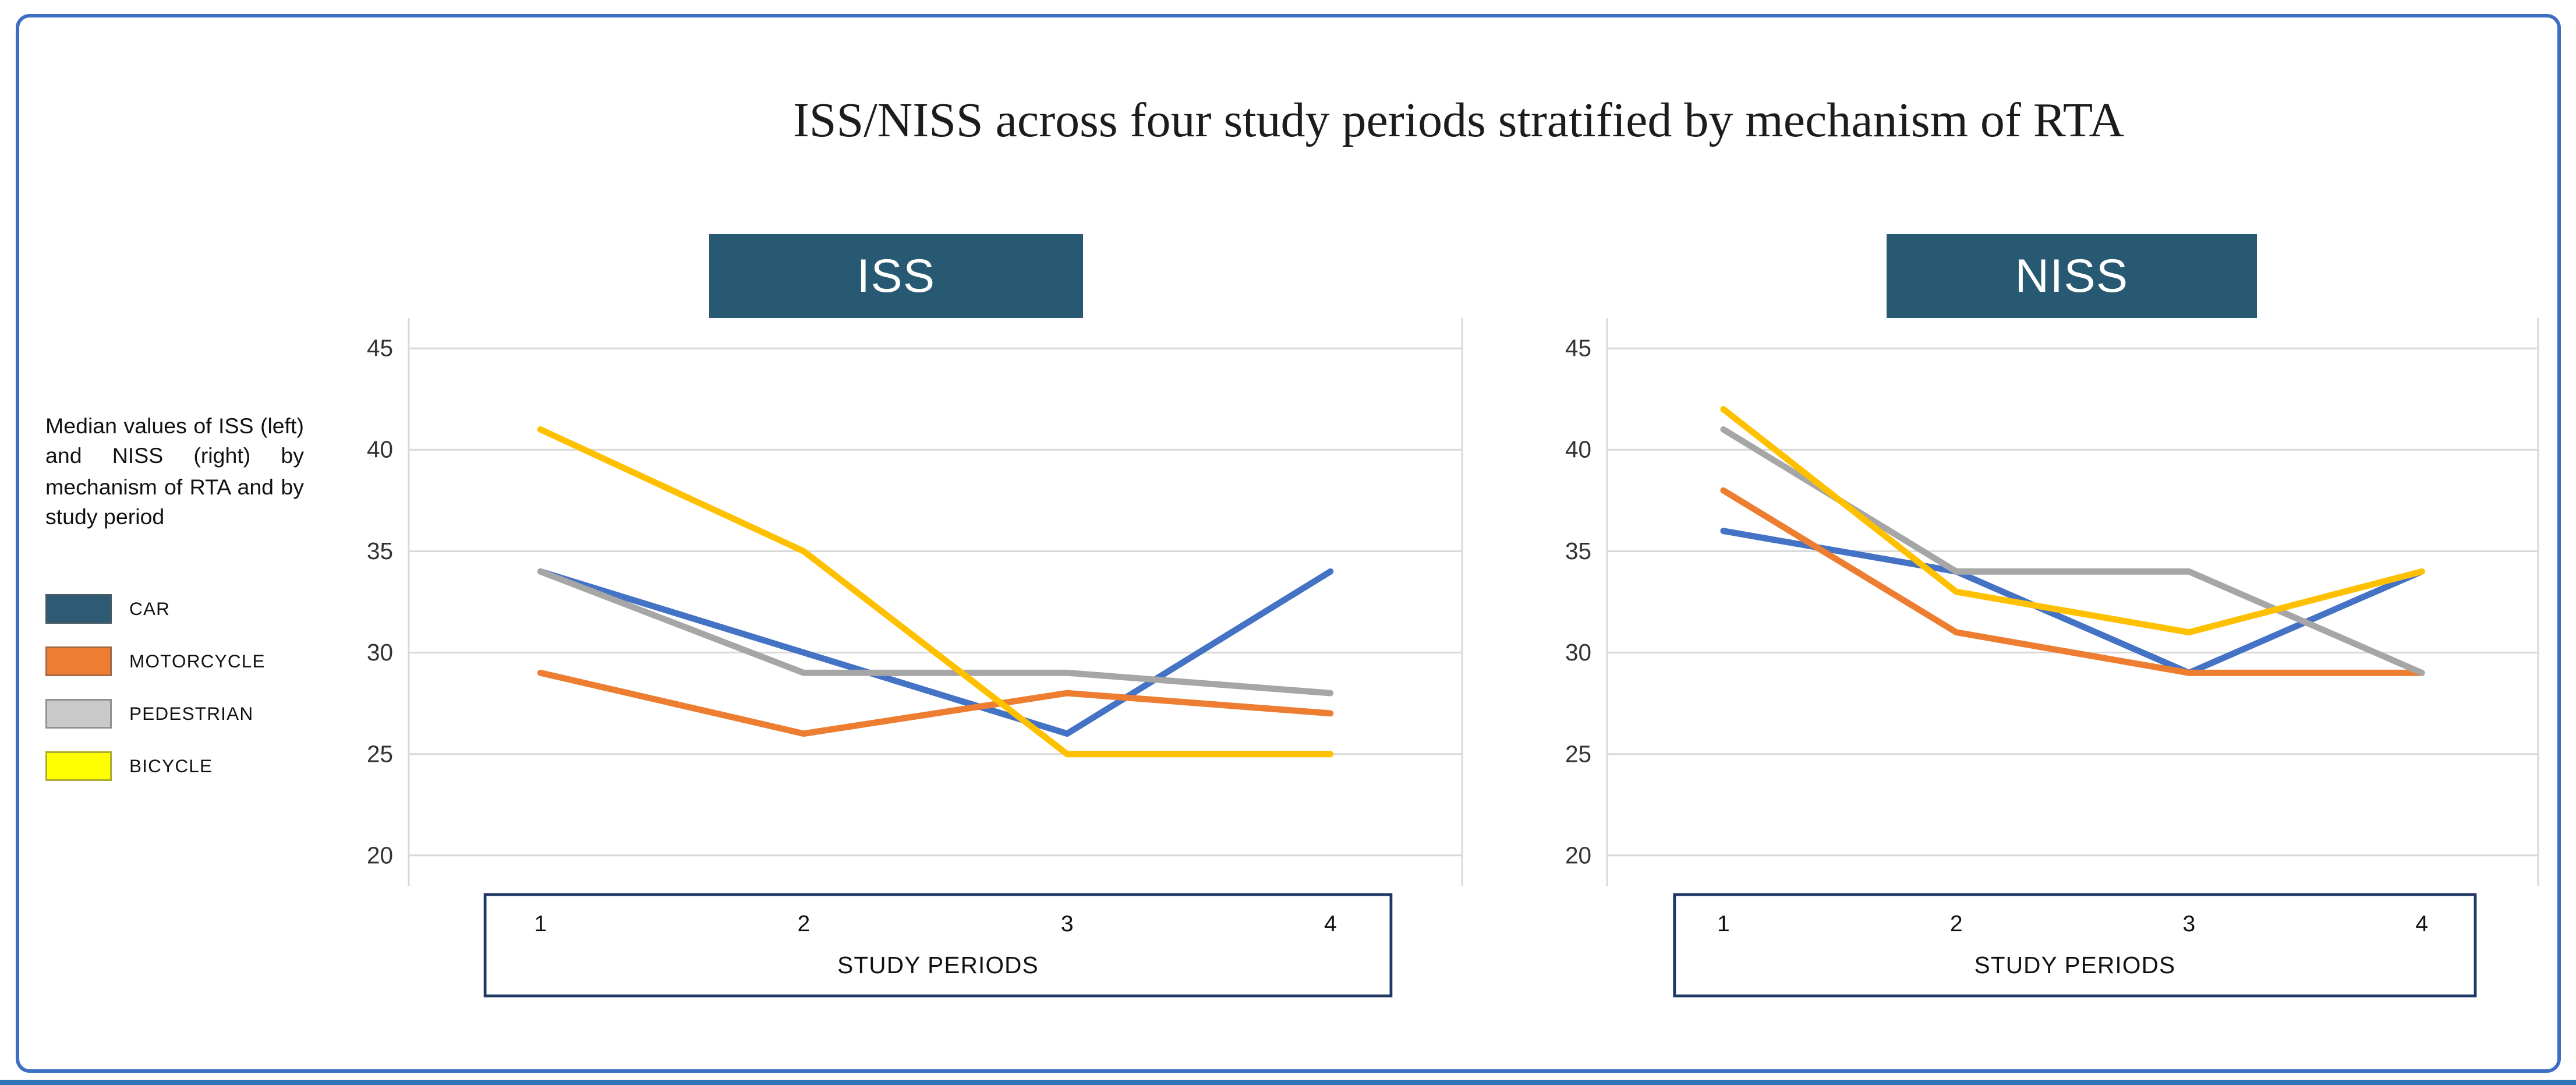 The height and width of the screenshot is (1085, 2576). I want to click on legend-item-motorcycle: MOTORCYCLE, so click(156, 661).